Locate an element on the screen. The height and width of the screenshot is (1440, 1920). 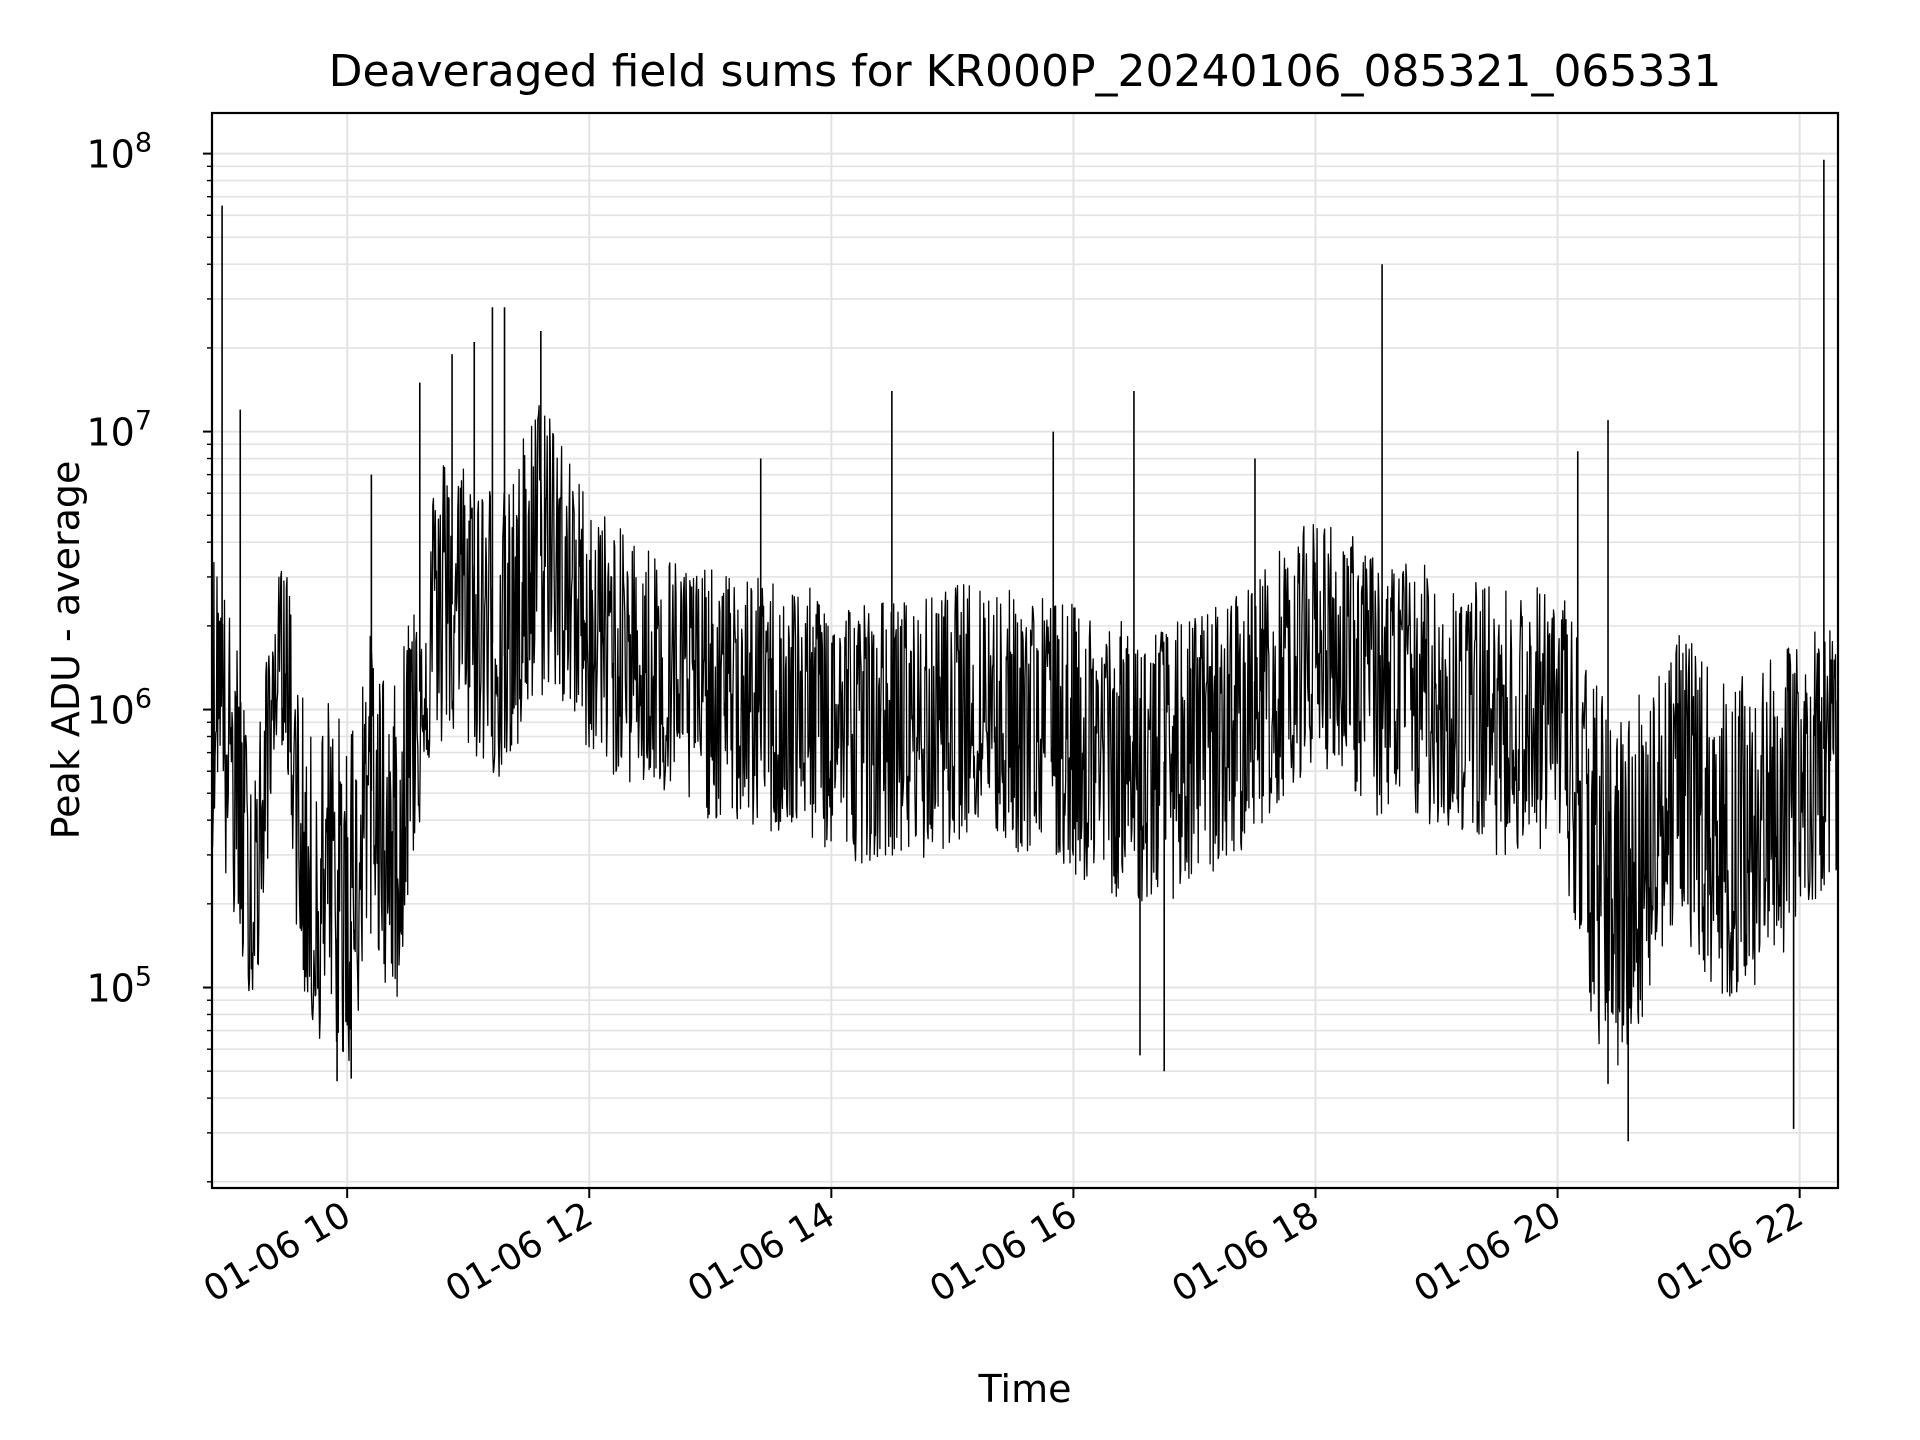
y-tick-label: 106 is located at coordinates (119, 708).